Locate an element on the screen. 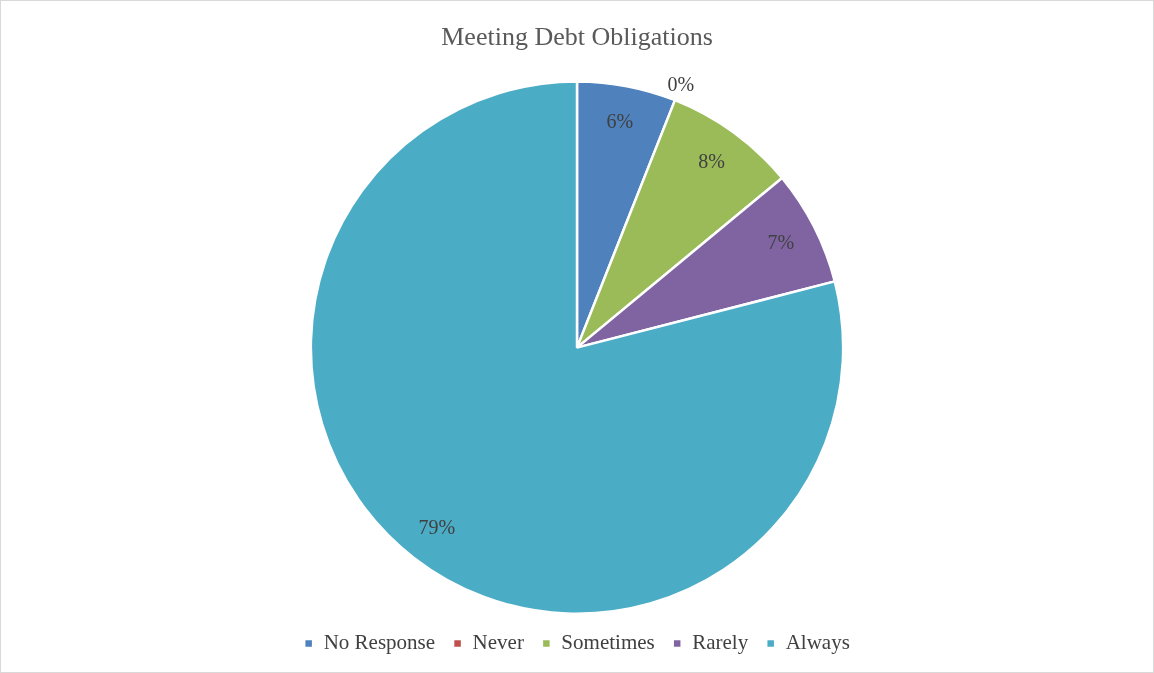 The width and height of the screenshot is (1154, 673). legend-label: Never is located at coordinates (498, 642).